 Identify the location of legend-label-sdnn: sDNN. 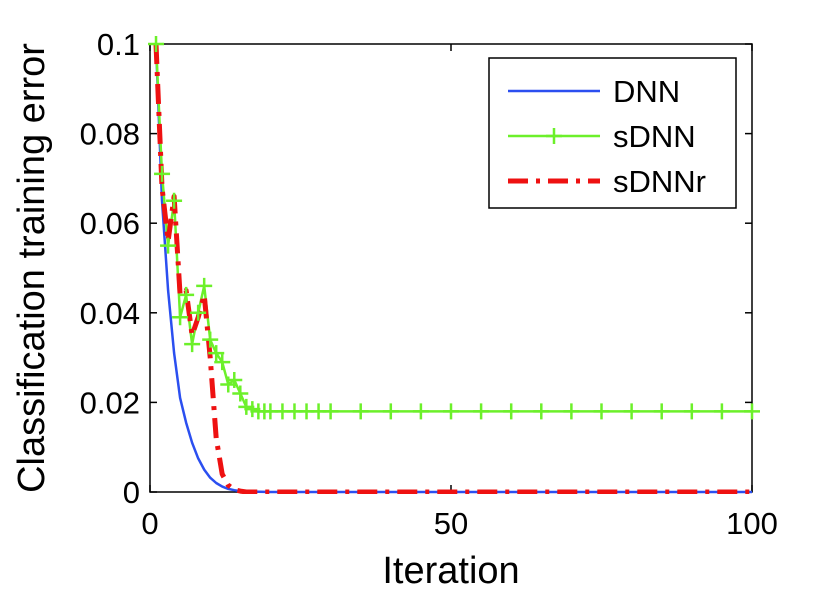
(654, 136).